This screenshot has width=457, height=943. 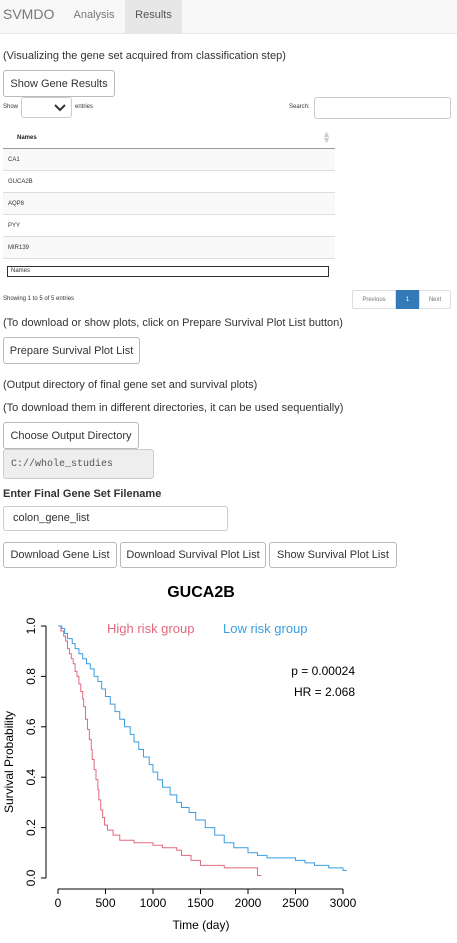 I want to click on download-gene-list-button: Download Gene List, so click(x=60, y=555).